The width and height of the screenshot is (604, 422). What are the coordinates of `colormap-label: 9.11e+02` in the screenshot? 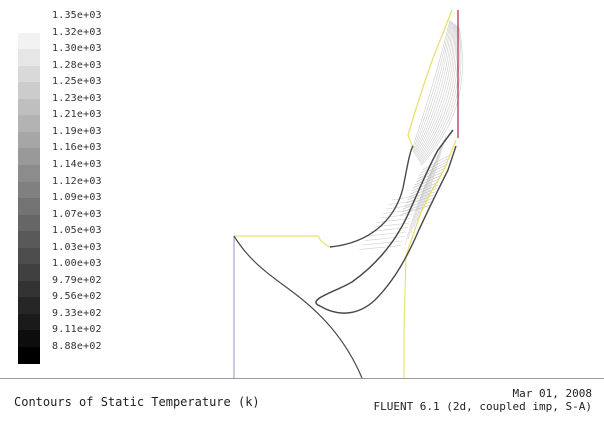 It's located at (77, 330).